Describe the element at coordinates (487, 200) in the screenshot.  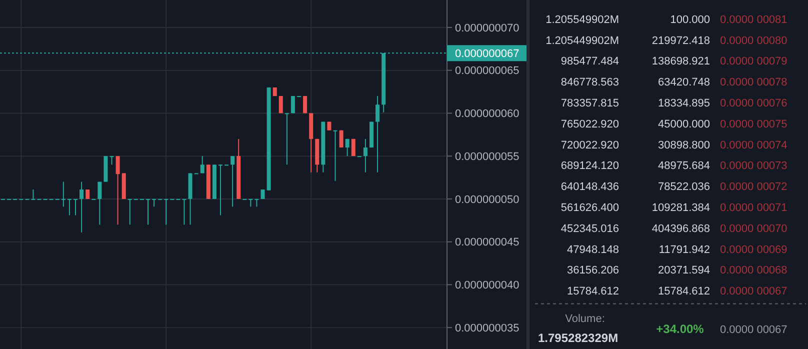
I see `y-tick-label: 0.000000050` at that location.